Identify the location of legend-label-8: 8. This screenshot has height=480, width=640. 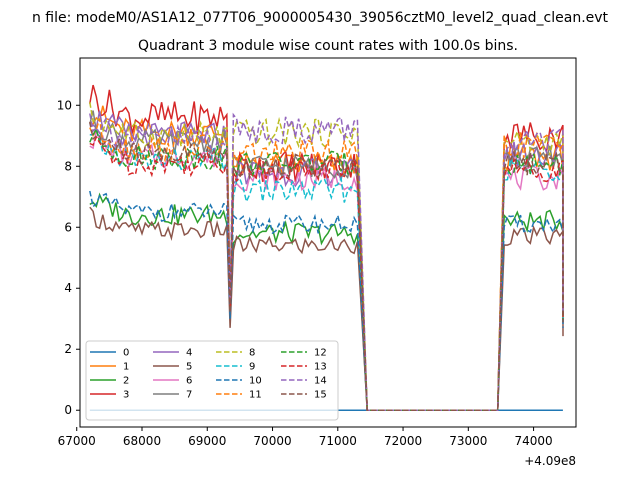
(252, 353).